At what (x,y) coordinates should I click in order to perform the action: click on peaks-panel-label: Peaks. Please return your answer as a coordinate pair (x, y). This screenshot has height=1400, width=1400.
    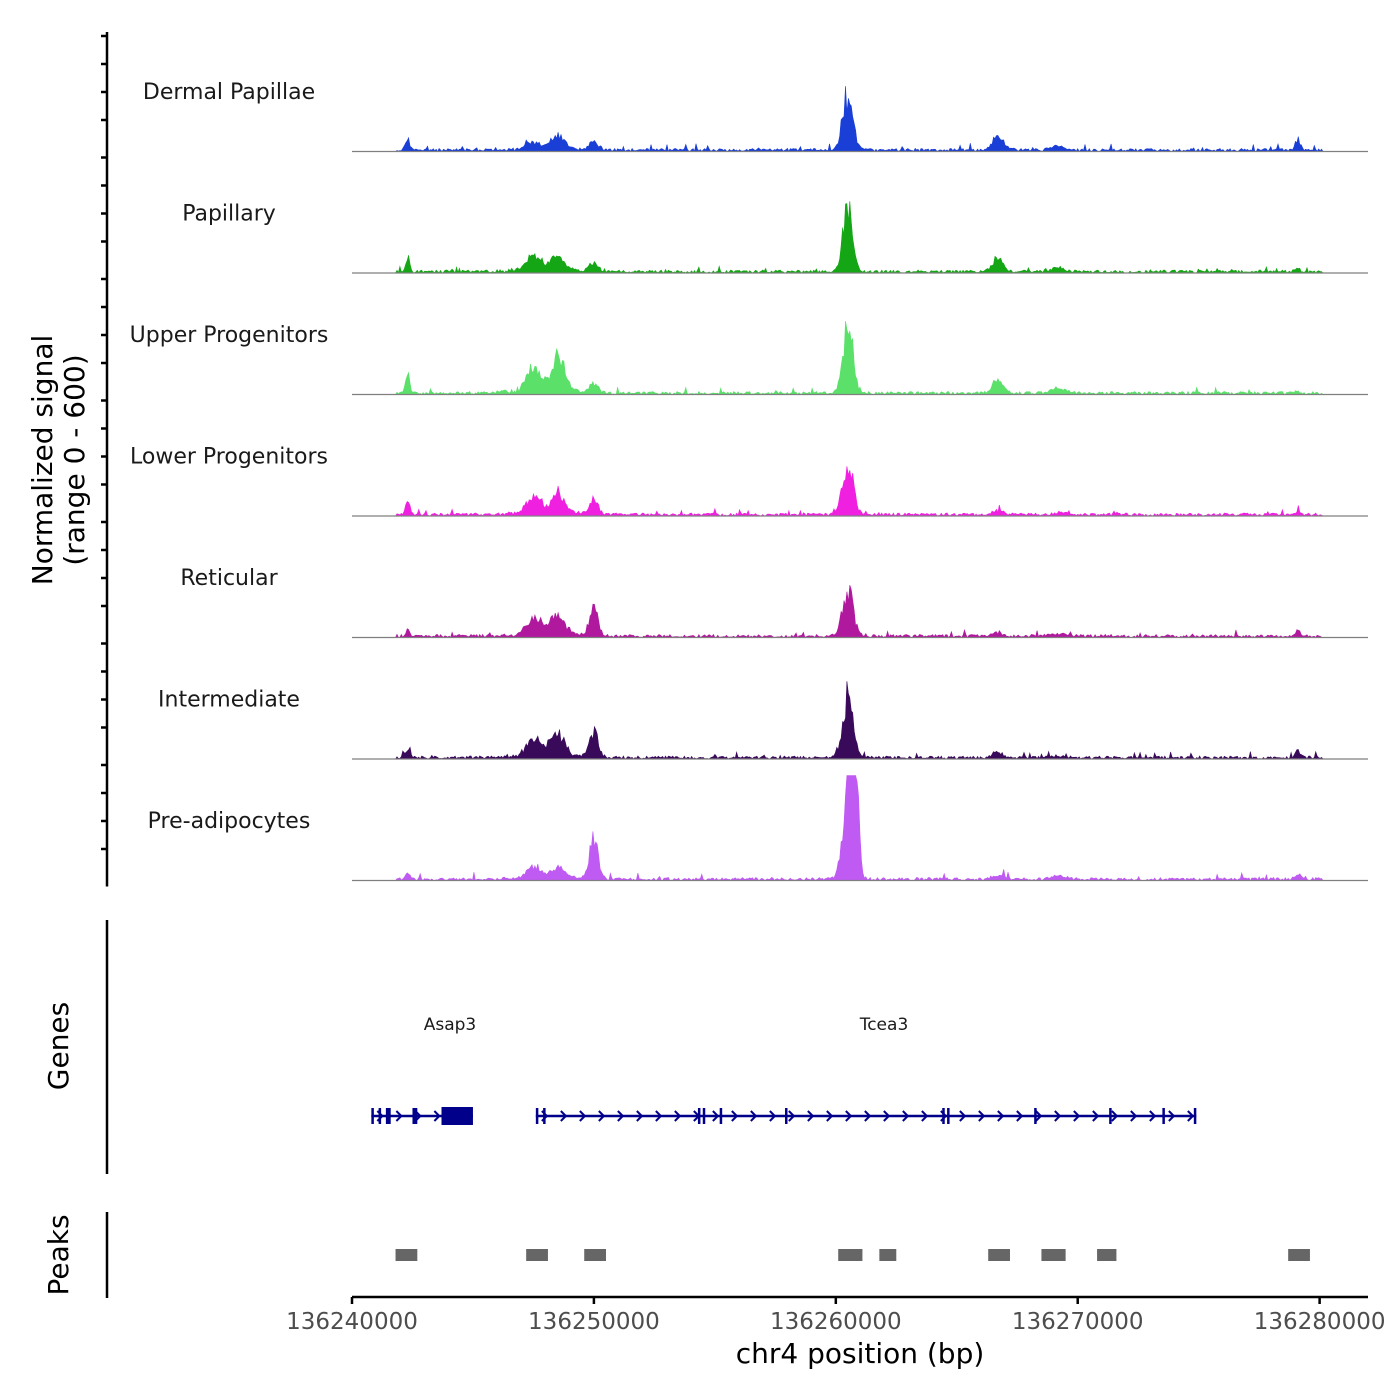
    Looking at the image, I should click on (58, 1254).